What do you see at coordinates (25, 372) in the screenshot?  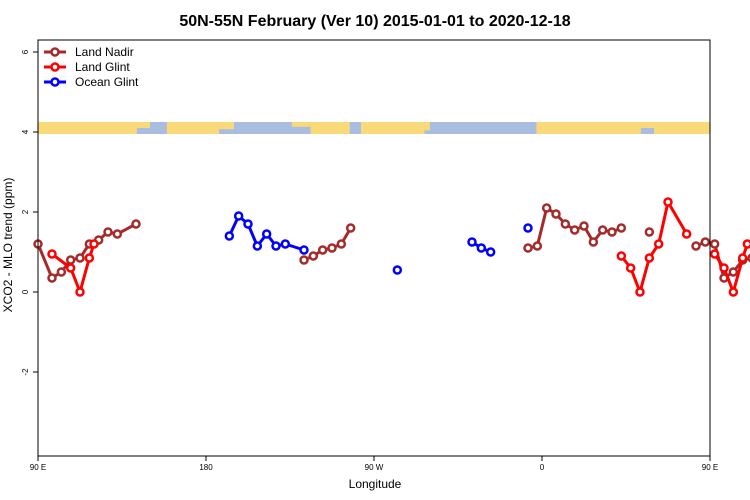 I see `y-tick-label: -2` at bounding box center [25, 372].